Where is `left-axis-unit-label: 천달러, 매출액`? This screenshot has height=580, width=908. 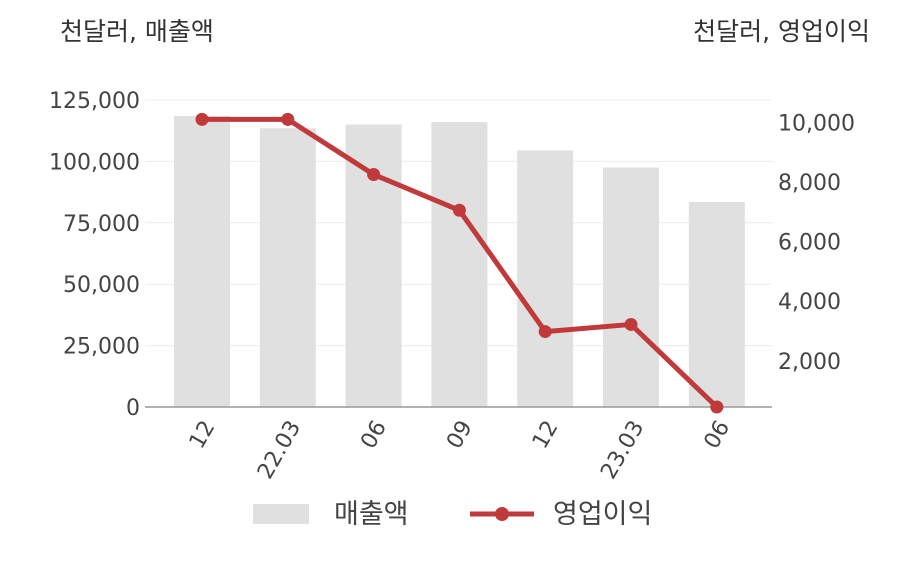 left-axis-unit-label: 천달러, 매출액 is located at coordinates (137, 31).